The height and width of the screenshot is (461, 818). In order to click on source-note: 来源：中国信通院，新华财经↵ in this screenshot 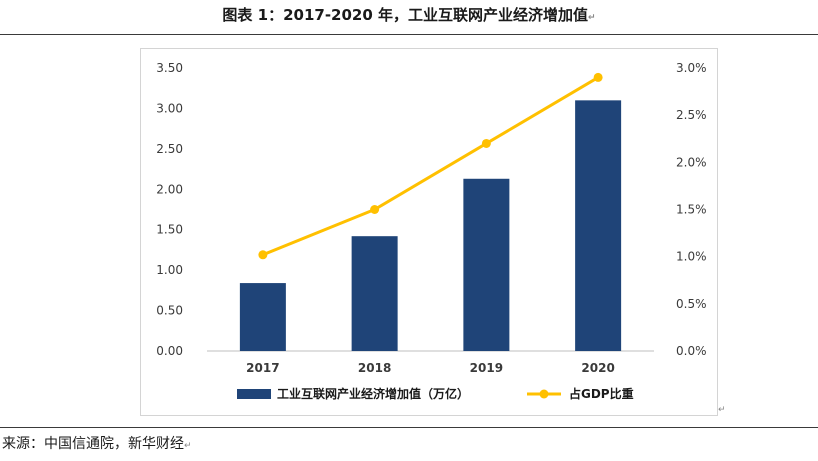, I will do `click(97, 445)`.